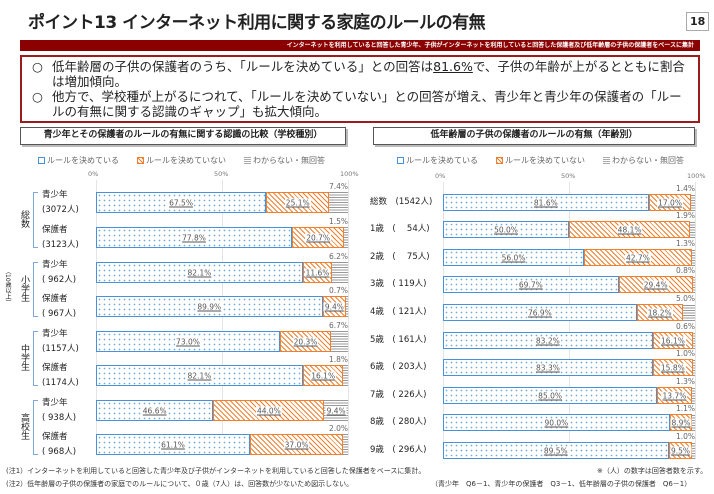  I want to click on bar-segment-not-decided: 20.3%, so click(305, 341).